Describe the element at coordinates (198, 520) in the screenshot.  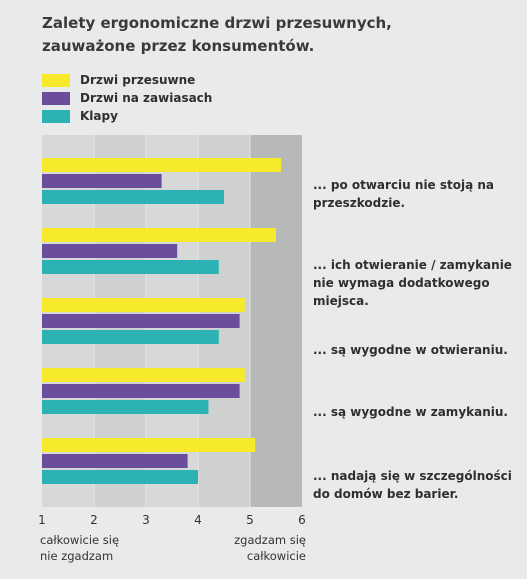
I see `x-tick-label-4: 4` at that location.